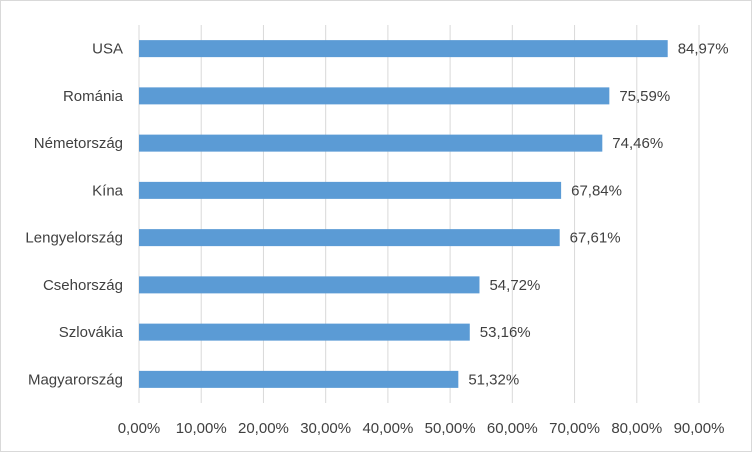 This screenshot has width=752, height=452. What do you see at coordinates (78, 143) in the screenshot?
I see `category-label: Németország` at bounding box center [78, 143].